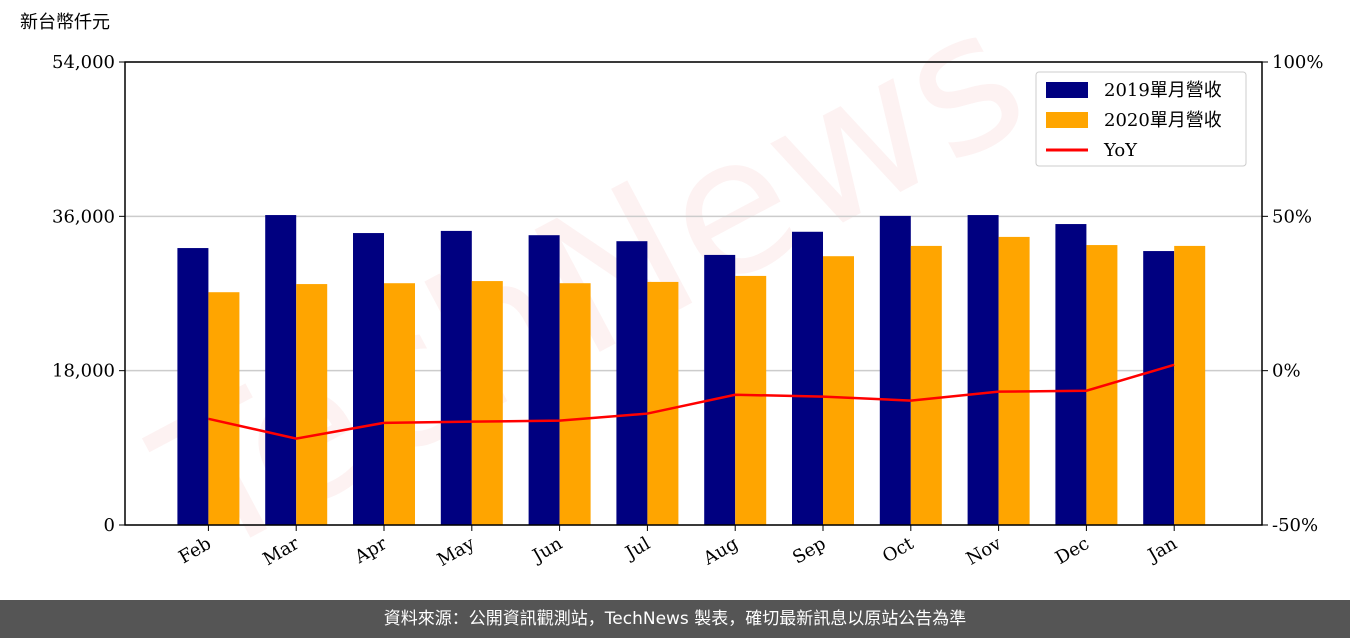 This screenshot has height=638, width=1350. Describe the element at coordinates (83, 371) in the screenshot. I see `y-tick-label: 18,000` at that location.